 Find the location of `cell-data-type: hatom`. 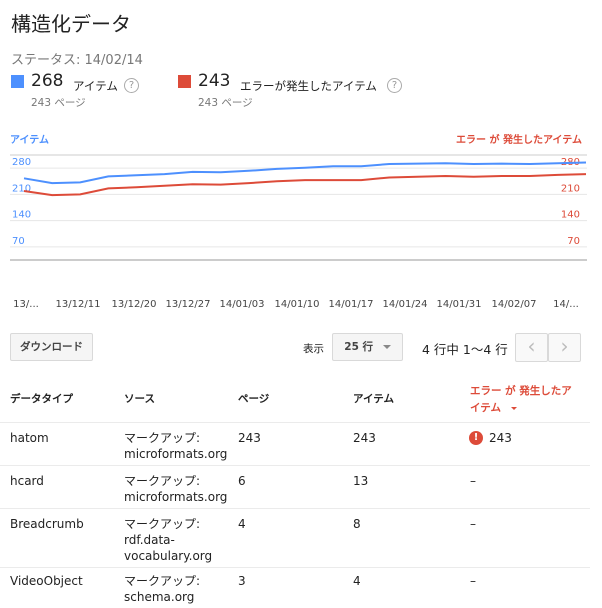

cell-data-type: hatom is located at coordinates (29, 438).